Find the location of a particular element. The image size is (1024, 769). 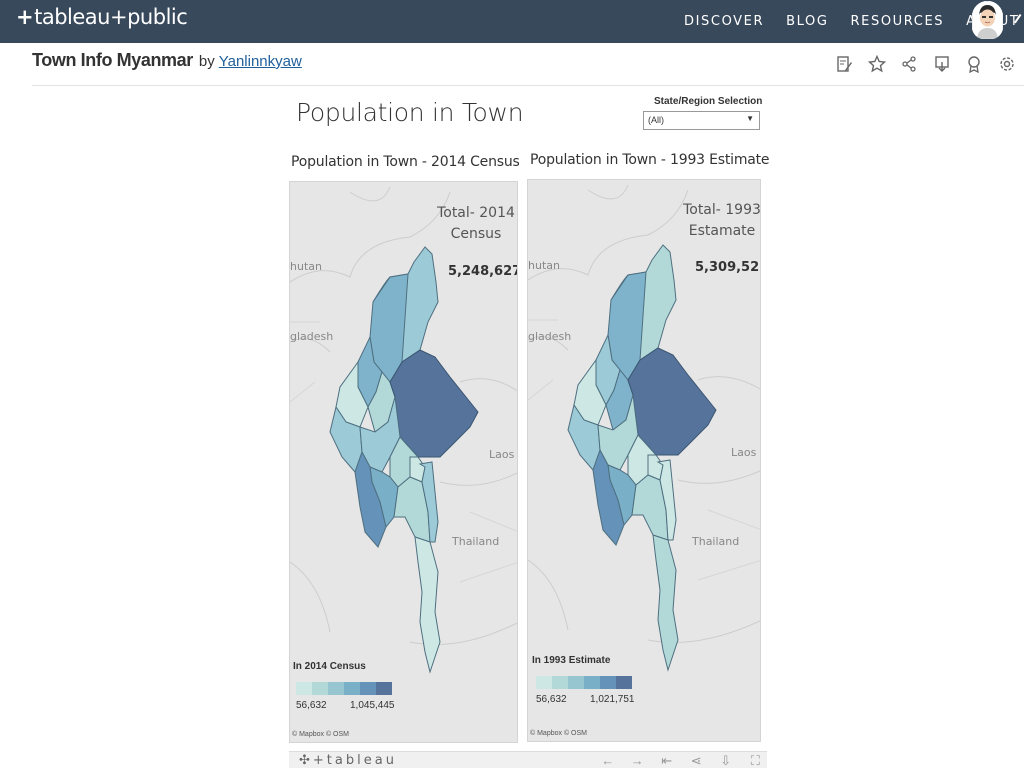

right-map-title: Population in Town - 1993 Estimate is located at coordinates (650, 160).